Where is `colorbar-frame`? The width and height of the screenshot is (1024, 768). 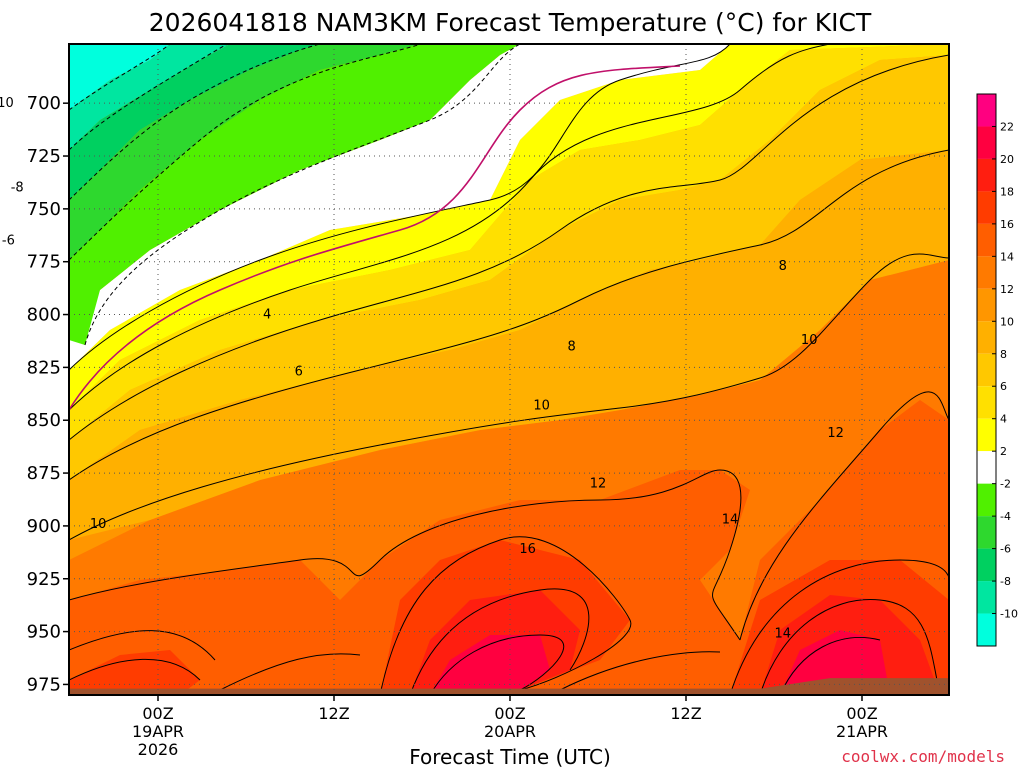 colorbar-frame is located at coordinates (986, 370).